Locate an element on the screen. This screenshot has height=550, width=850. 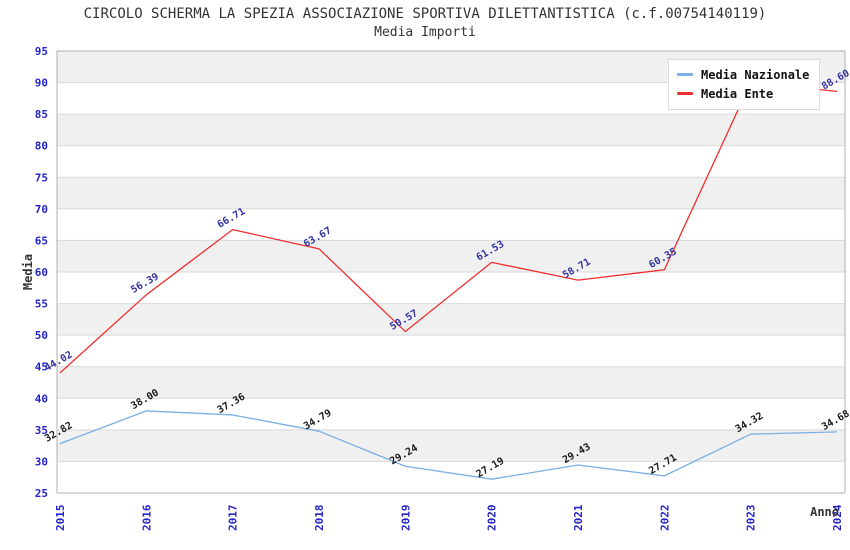
legend: Media Nazionale Media Ente is located at coordinates (744, 84).